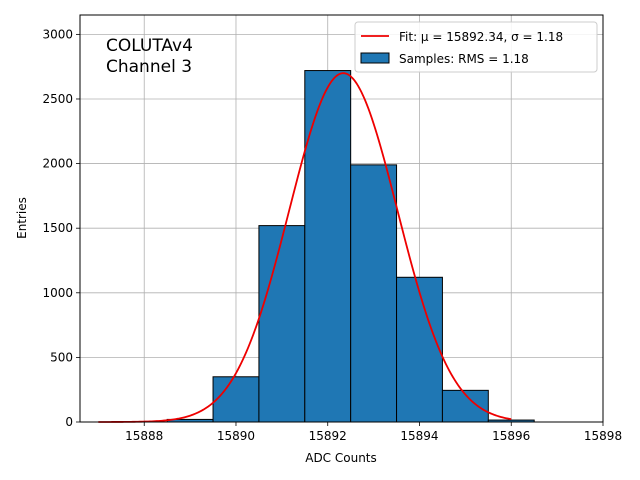 The height and width of the screenshot is (480, 640). Describe the element at coordinates (373, 432) in the screenshot. I see `x-axis-ticks: 15888 15890 15892 15894 15896 15898` at that location.